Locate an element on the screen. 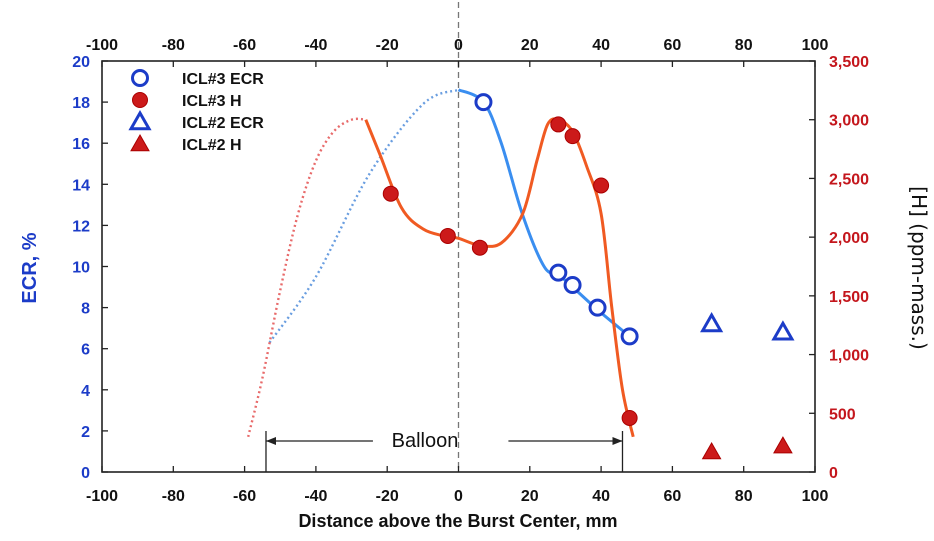  x-tick-label-bottom: 100 is located at coordinates (815, 496).